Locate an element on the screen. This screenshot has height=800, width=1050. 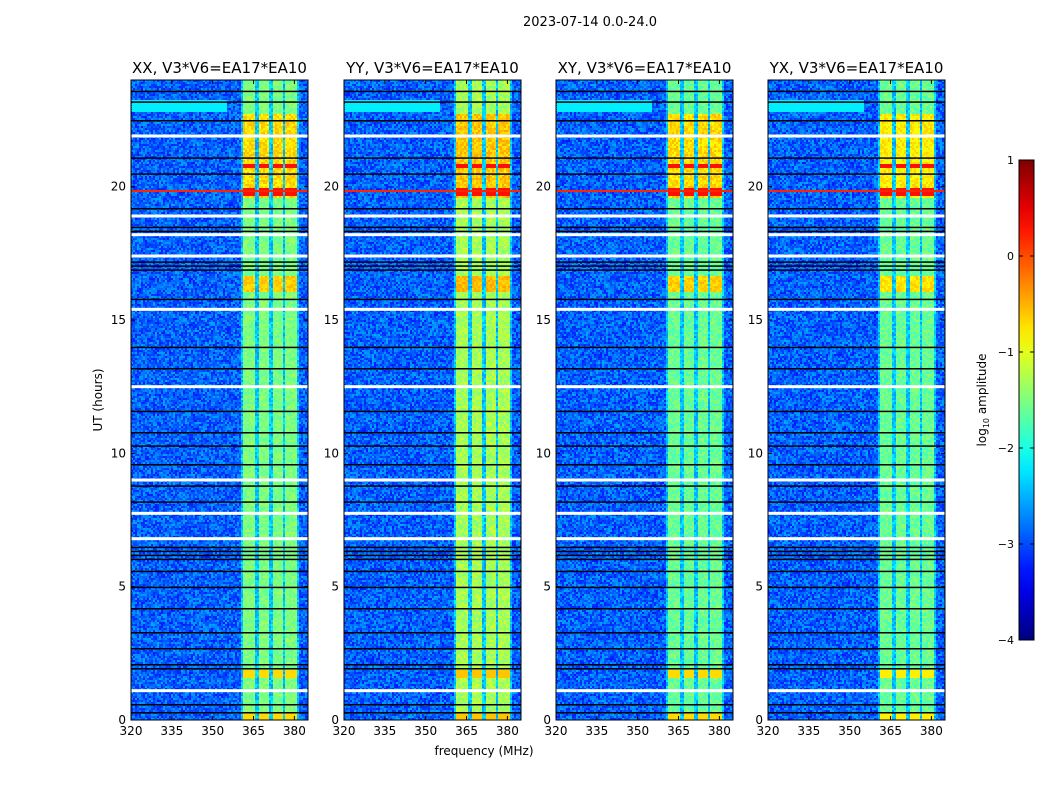
colorbar-tick-label: 1 is located at coordinates (1010, 160).